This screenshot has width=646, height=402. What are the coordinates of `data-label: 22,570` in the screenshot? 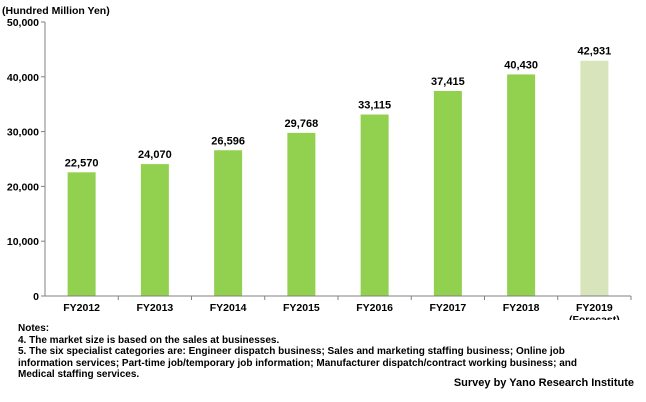 It's located at (82, 163).